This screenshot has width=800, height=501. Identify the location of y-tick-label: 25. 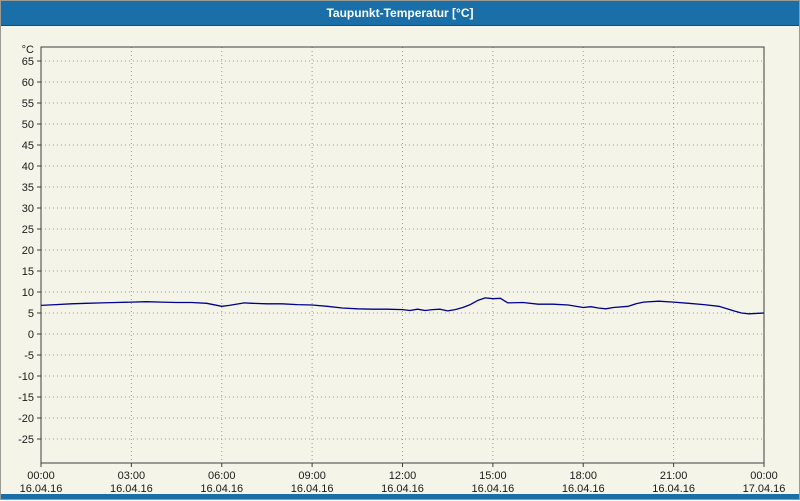
(28, 230).